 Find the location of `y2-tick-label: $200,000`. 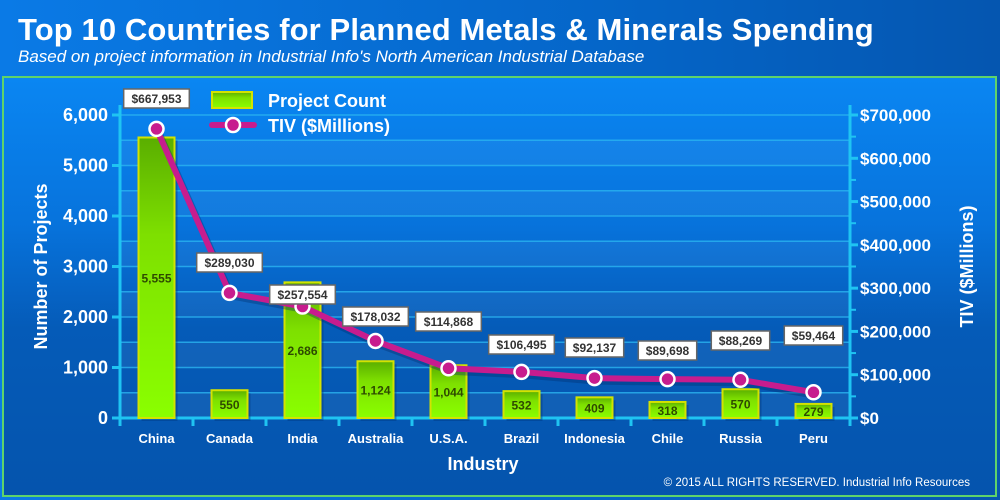

y2-tick-label: $200,000 is located at coordinates (895, 331).